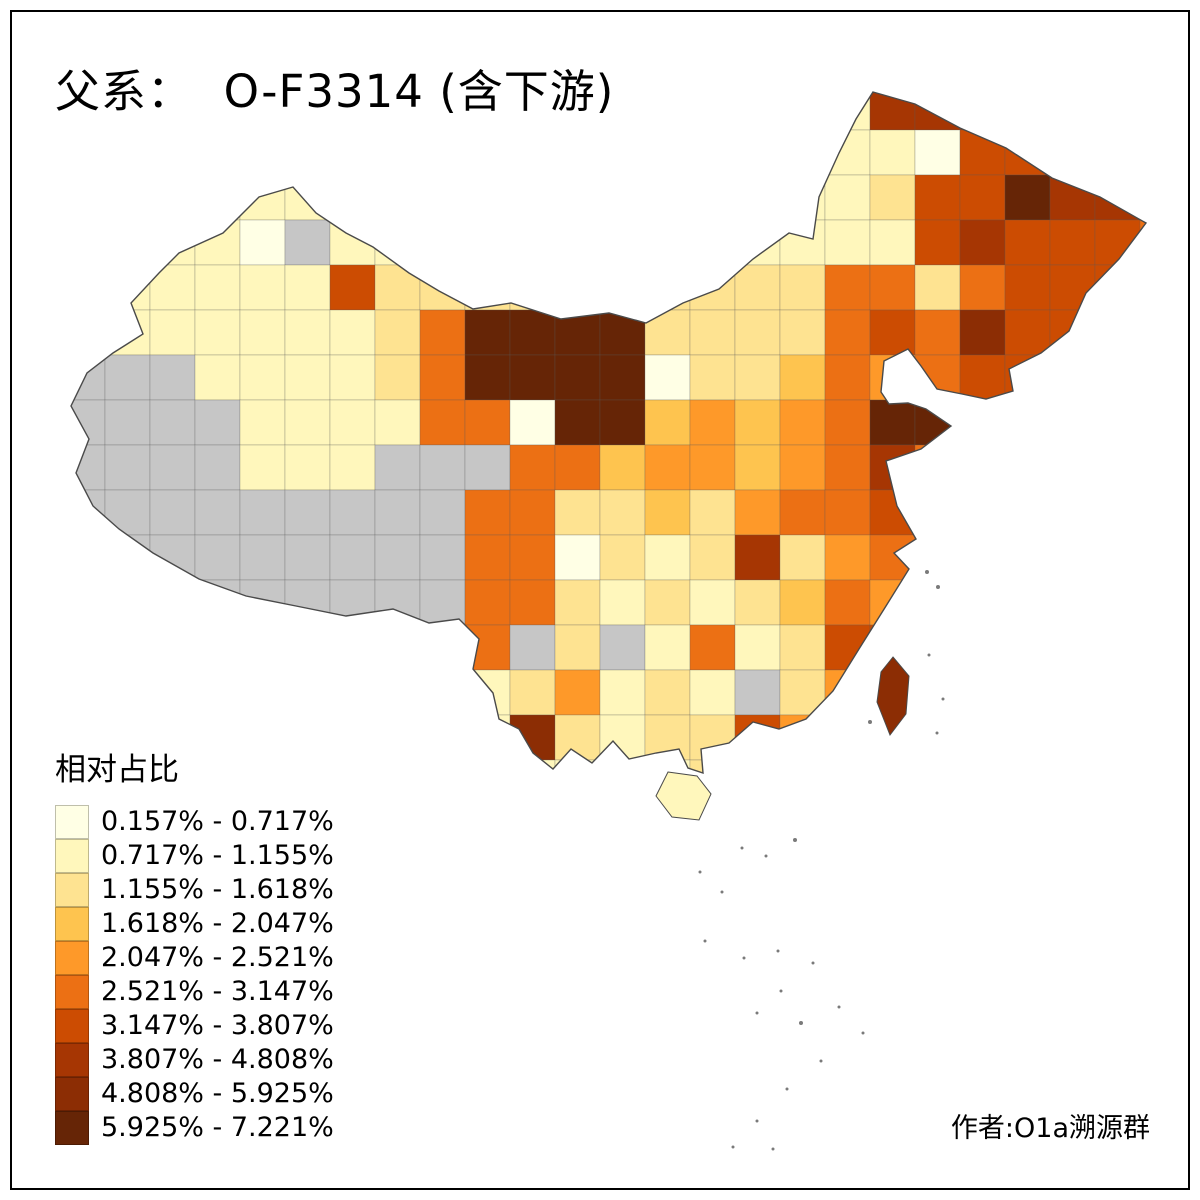 The width and height of the screenshot is (1200, 1200). Describe the element at coordinates (893, 696) in the screenshot. I see `taiwan-region` at that location.